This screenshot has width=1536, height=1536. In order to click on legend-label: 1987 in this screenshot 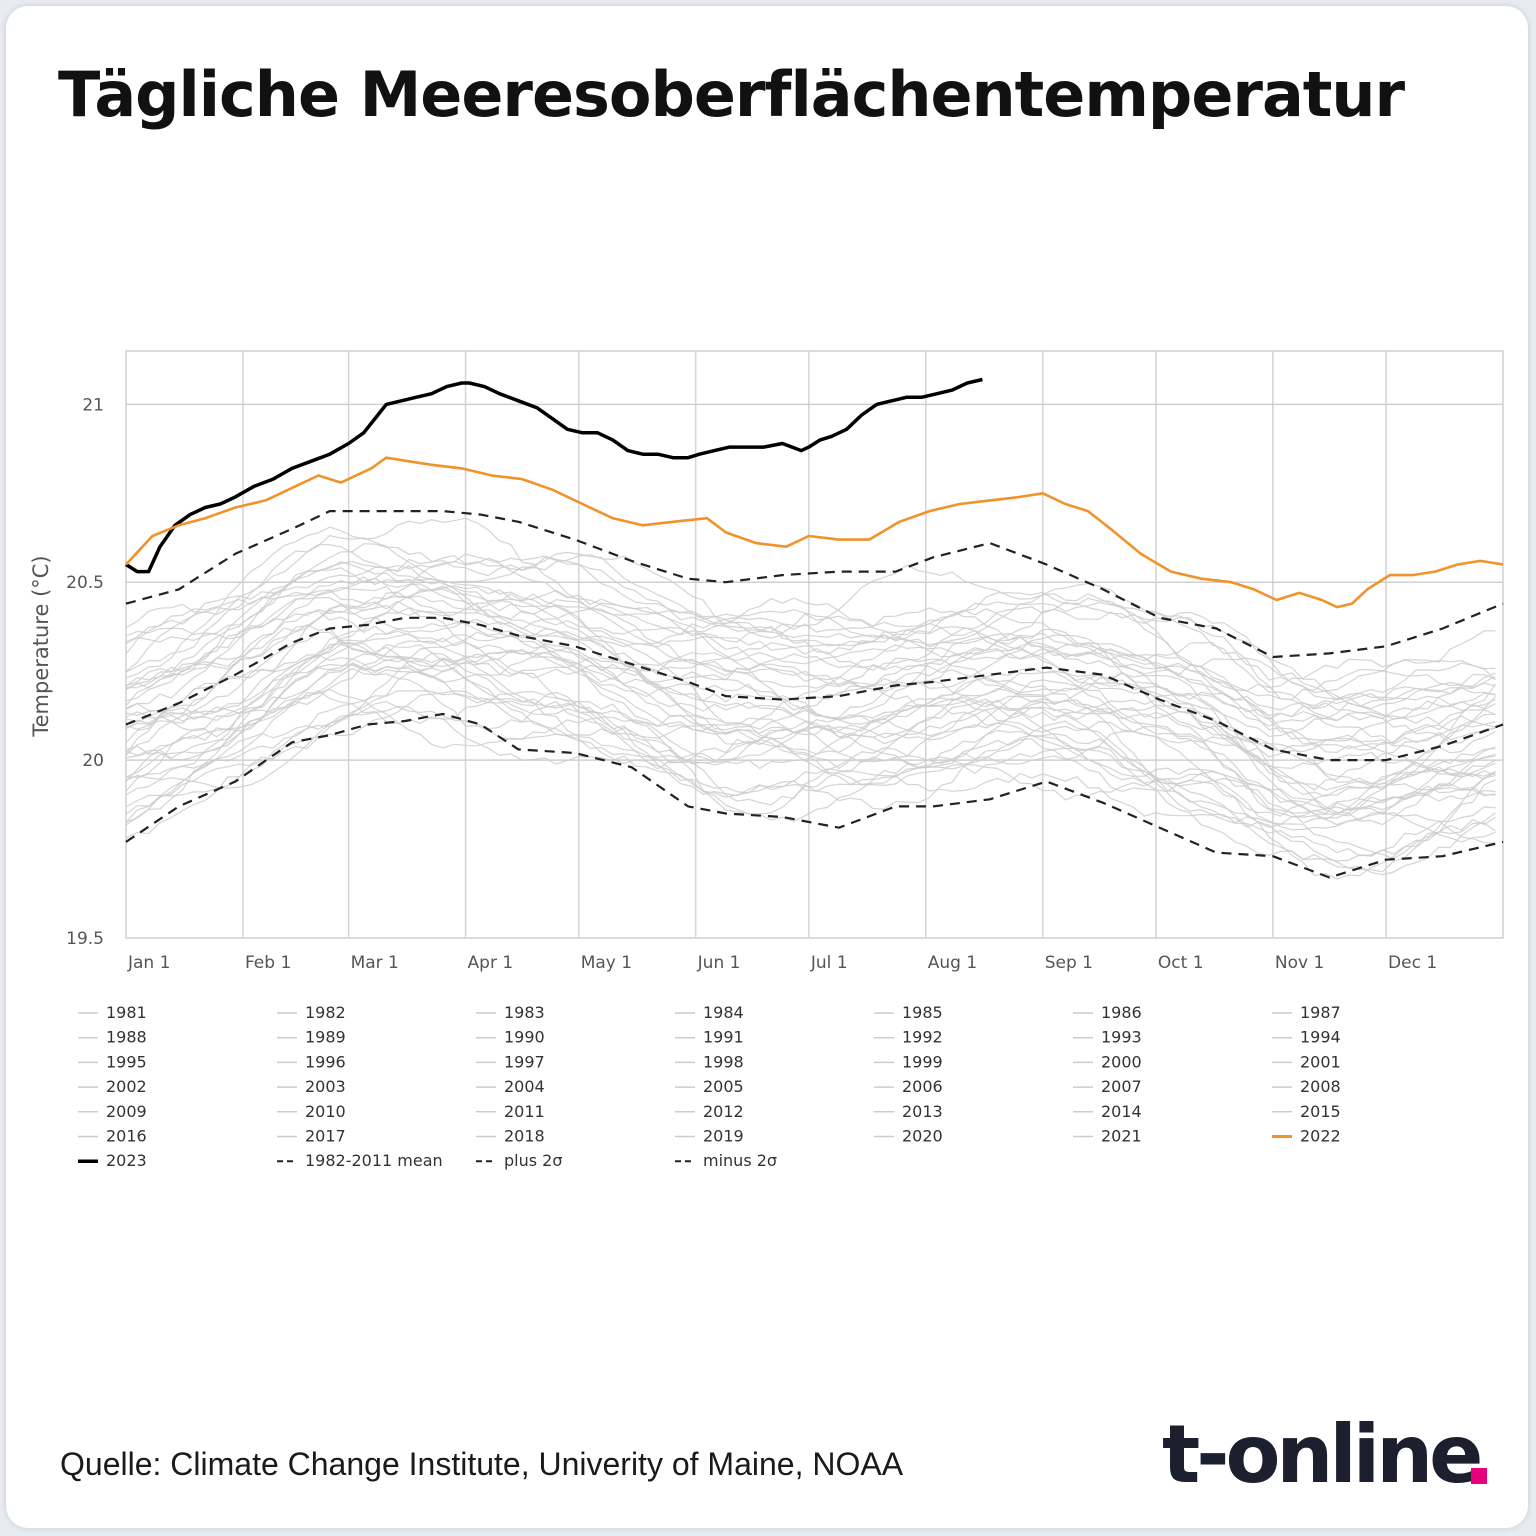, I will do `click(1320, 1012)`.